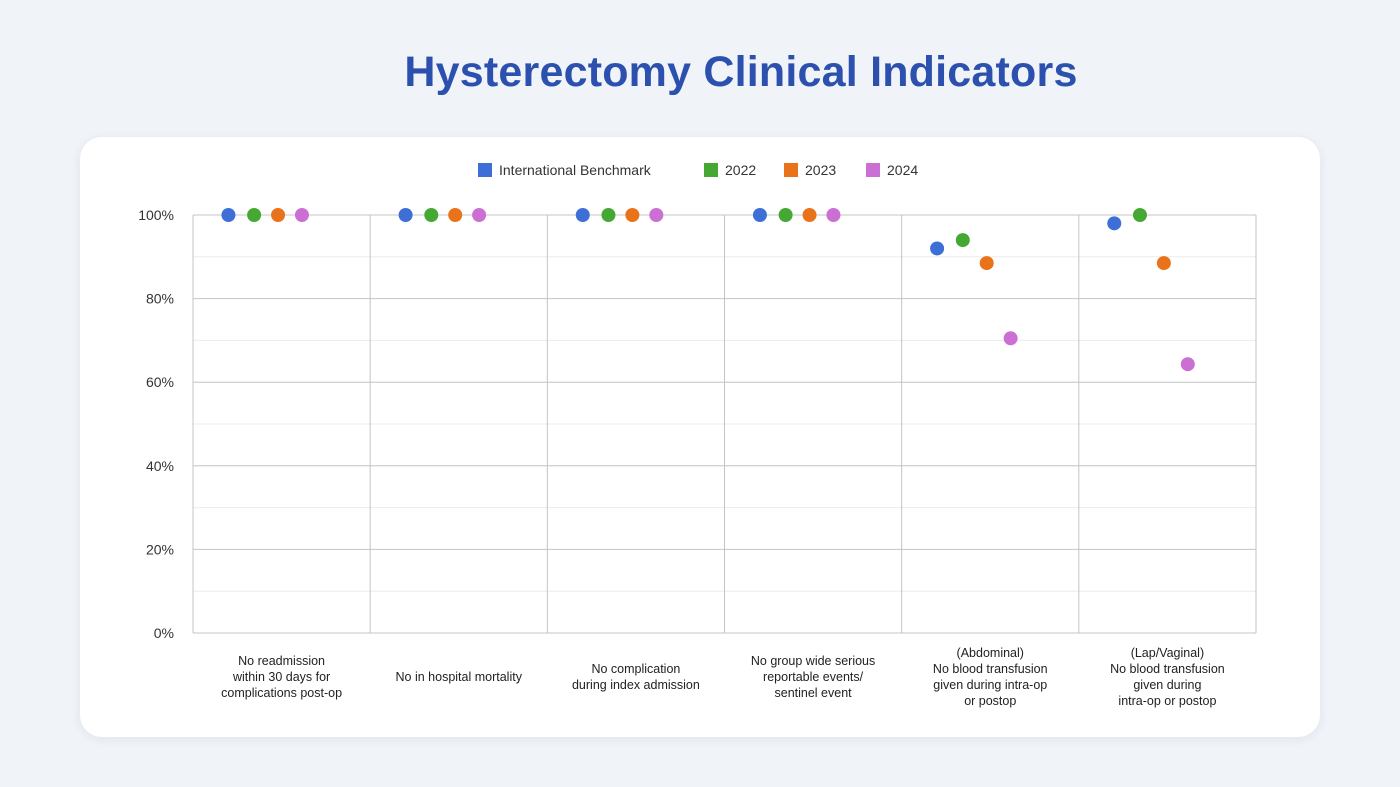  What do you see at coordinates (740, 170) in the screenshot?
I see `legend-label: 2022` at bounding box center [740, 170].